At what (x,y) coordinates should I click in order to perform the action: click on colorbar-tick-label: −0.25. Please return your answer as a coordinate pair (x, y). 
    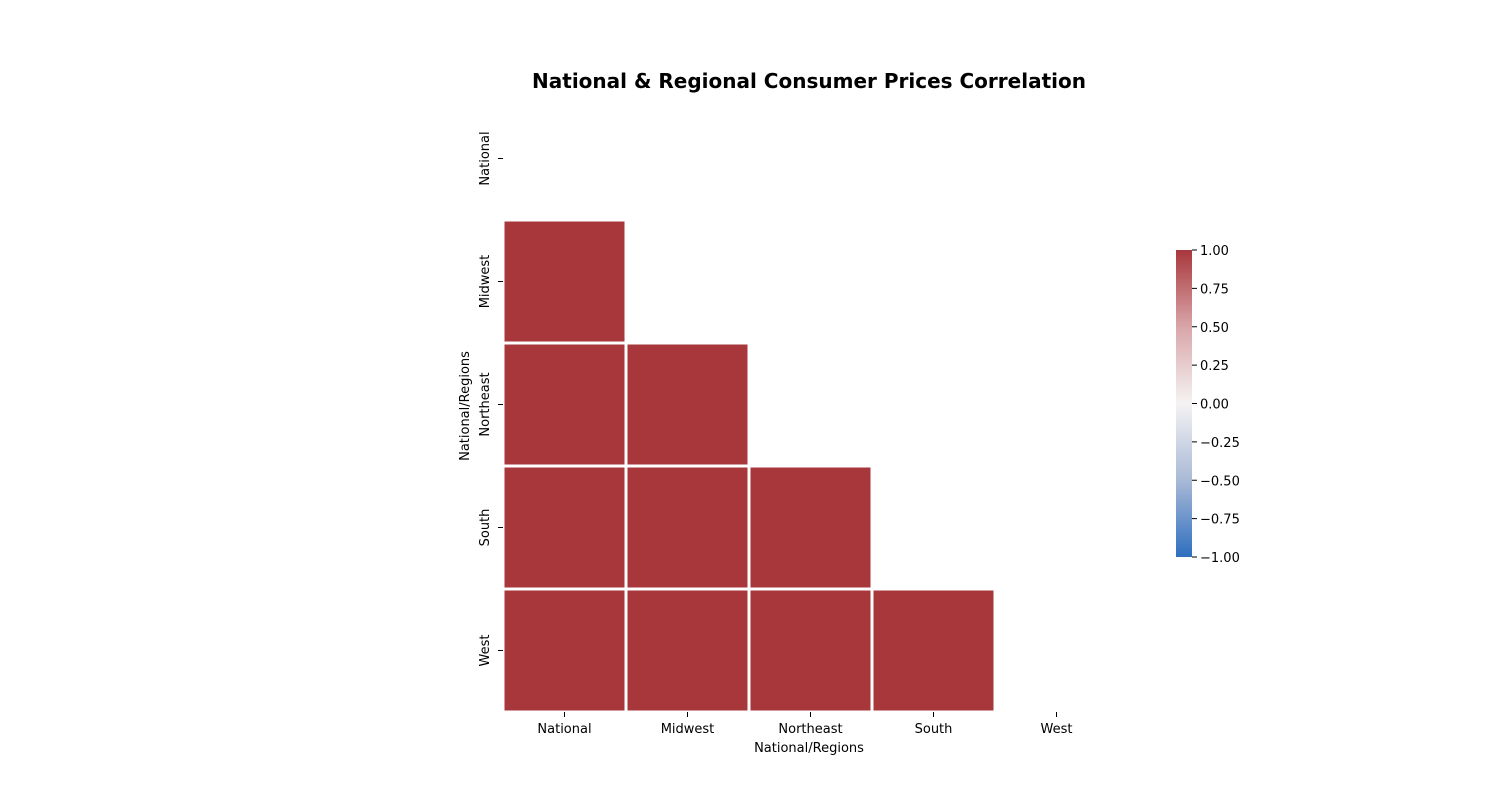
    Looking at the image, I should click on (1220, 443).